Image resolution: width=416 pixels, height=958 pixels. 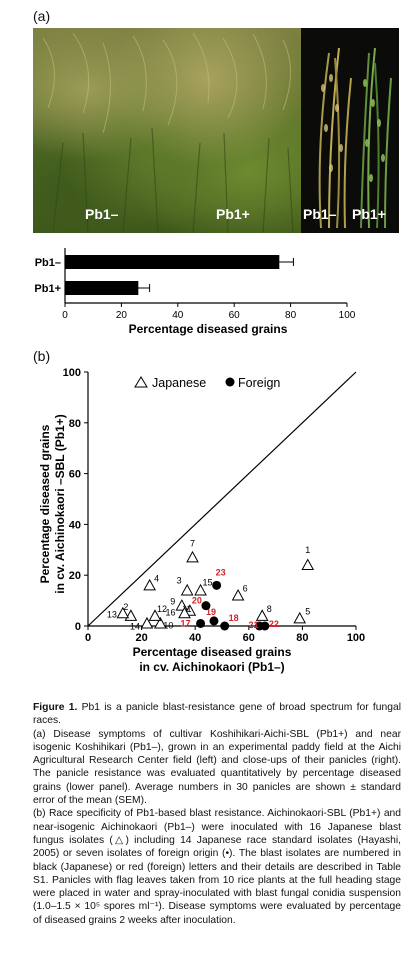 I want to click on bar-category-label: Pb1+, so click(x=47, y=289).